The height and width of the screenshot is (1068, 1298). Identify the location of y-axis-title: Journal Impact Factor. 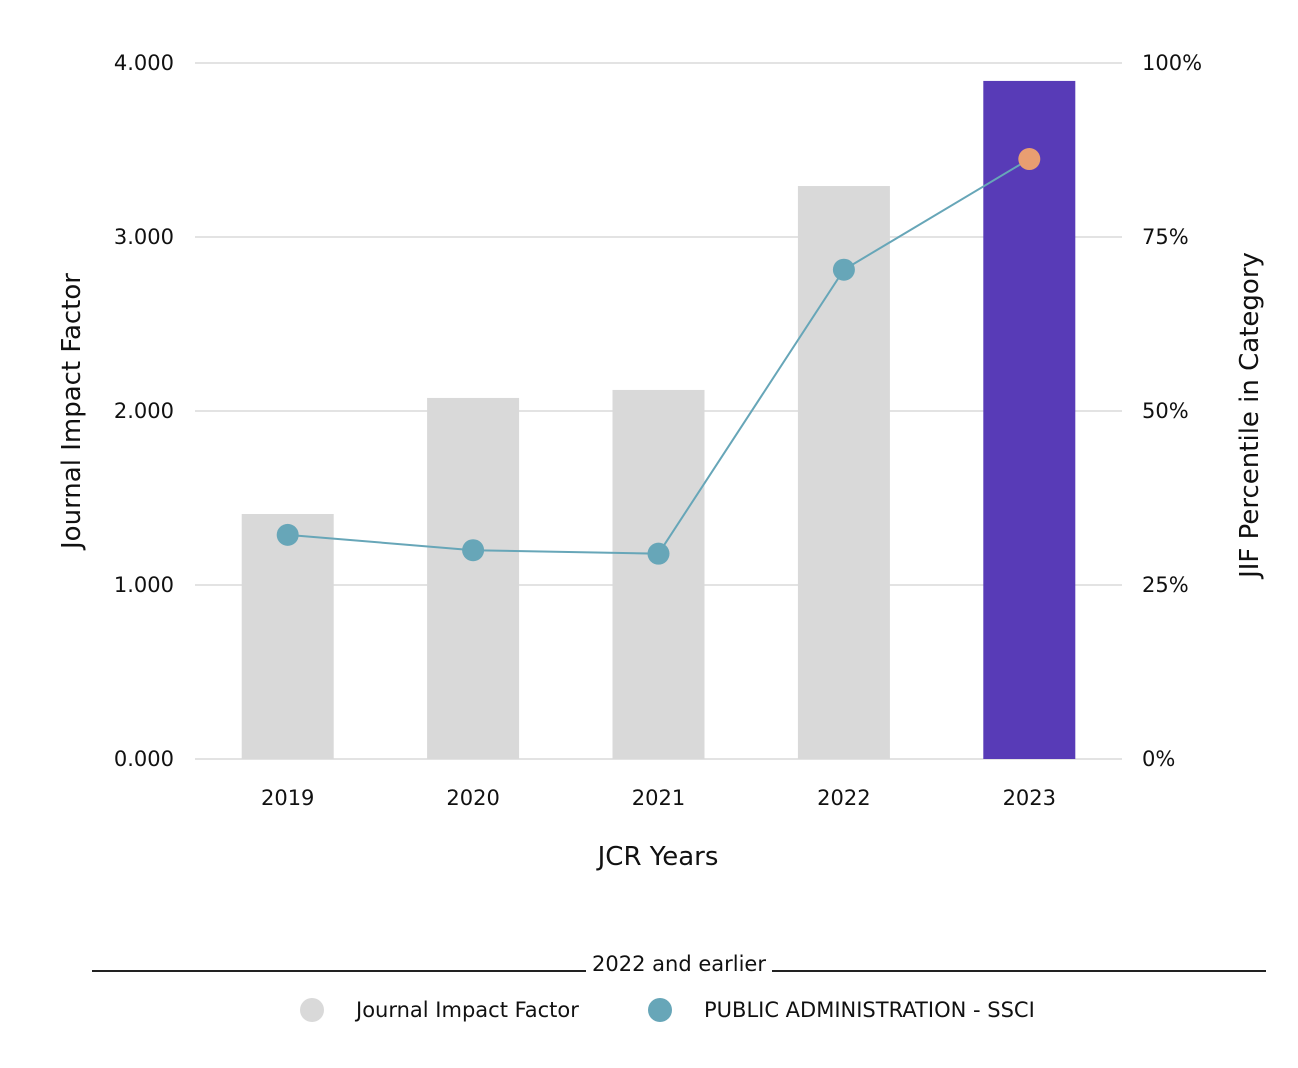
(72, 412).